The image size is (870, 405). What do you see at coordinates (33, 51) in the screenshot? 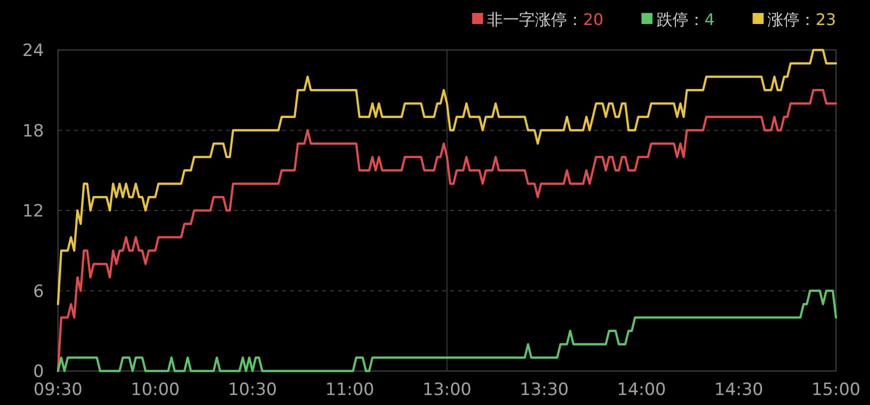
I see `y-tick-label: 24` at bounding box center [33, 51].